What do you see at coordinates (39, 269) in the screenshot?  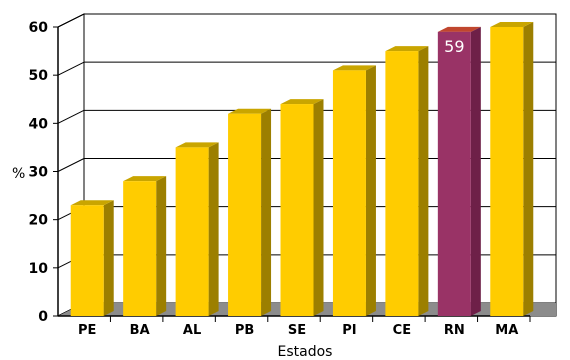 I see `y-tick-label: 10` at bounding box center [39, 269].